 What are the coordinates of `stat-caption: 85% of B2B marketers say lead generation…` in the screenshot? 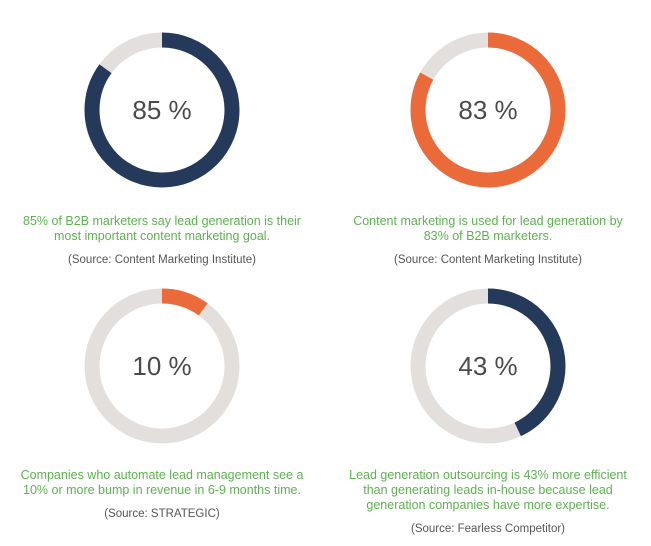 It's located at (162, 228).